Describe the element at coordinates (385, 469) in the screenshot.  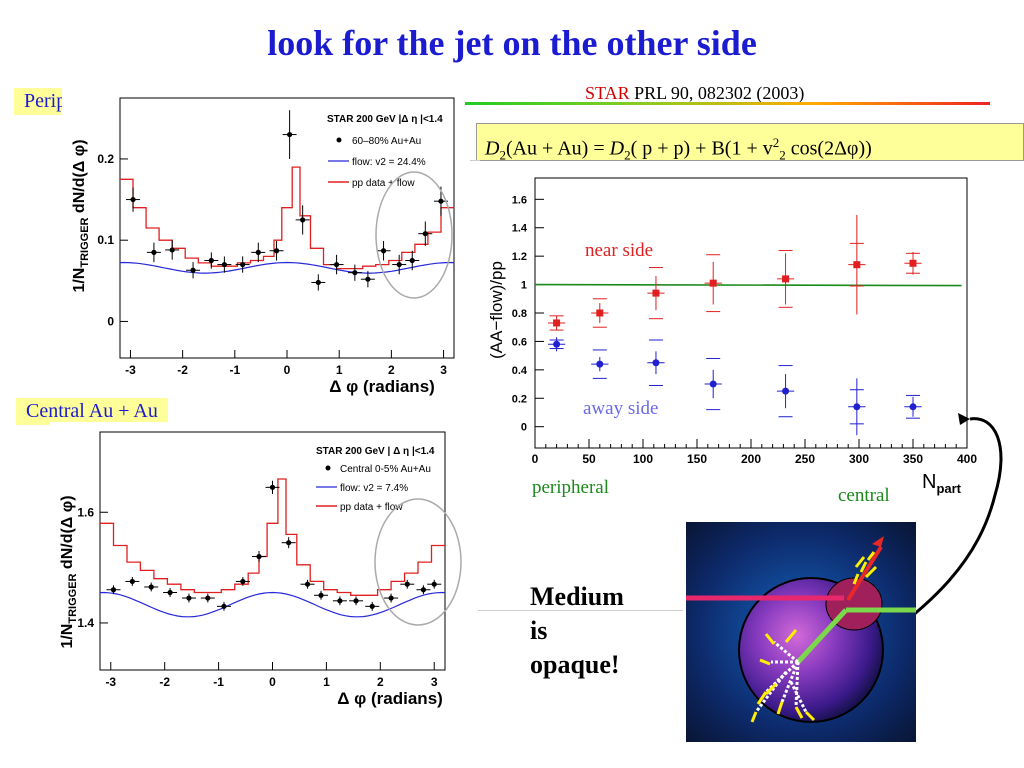
I see `legend-points: Central 0-5% Au+Au` at that location.